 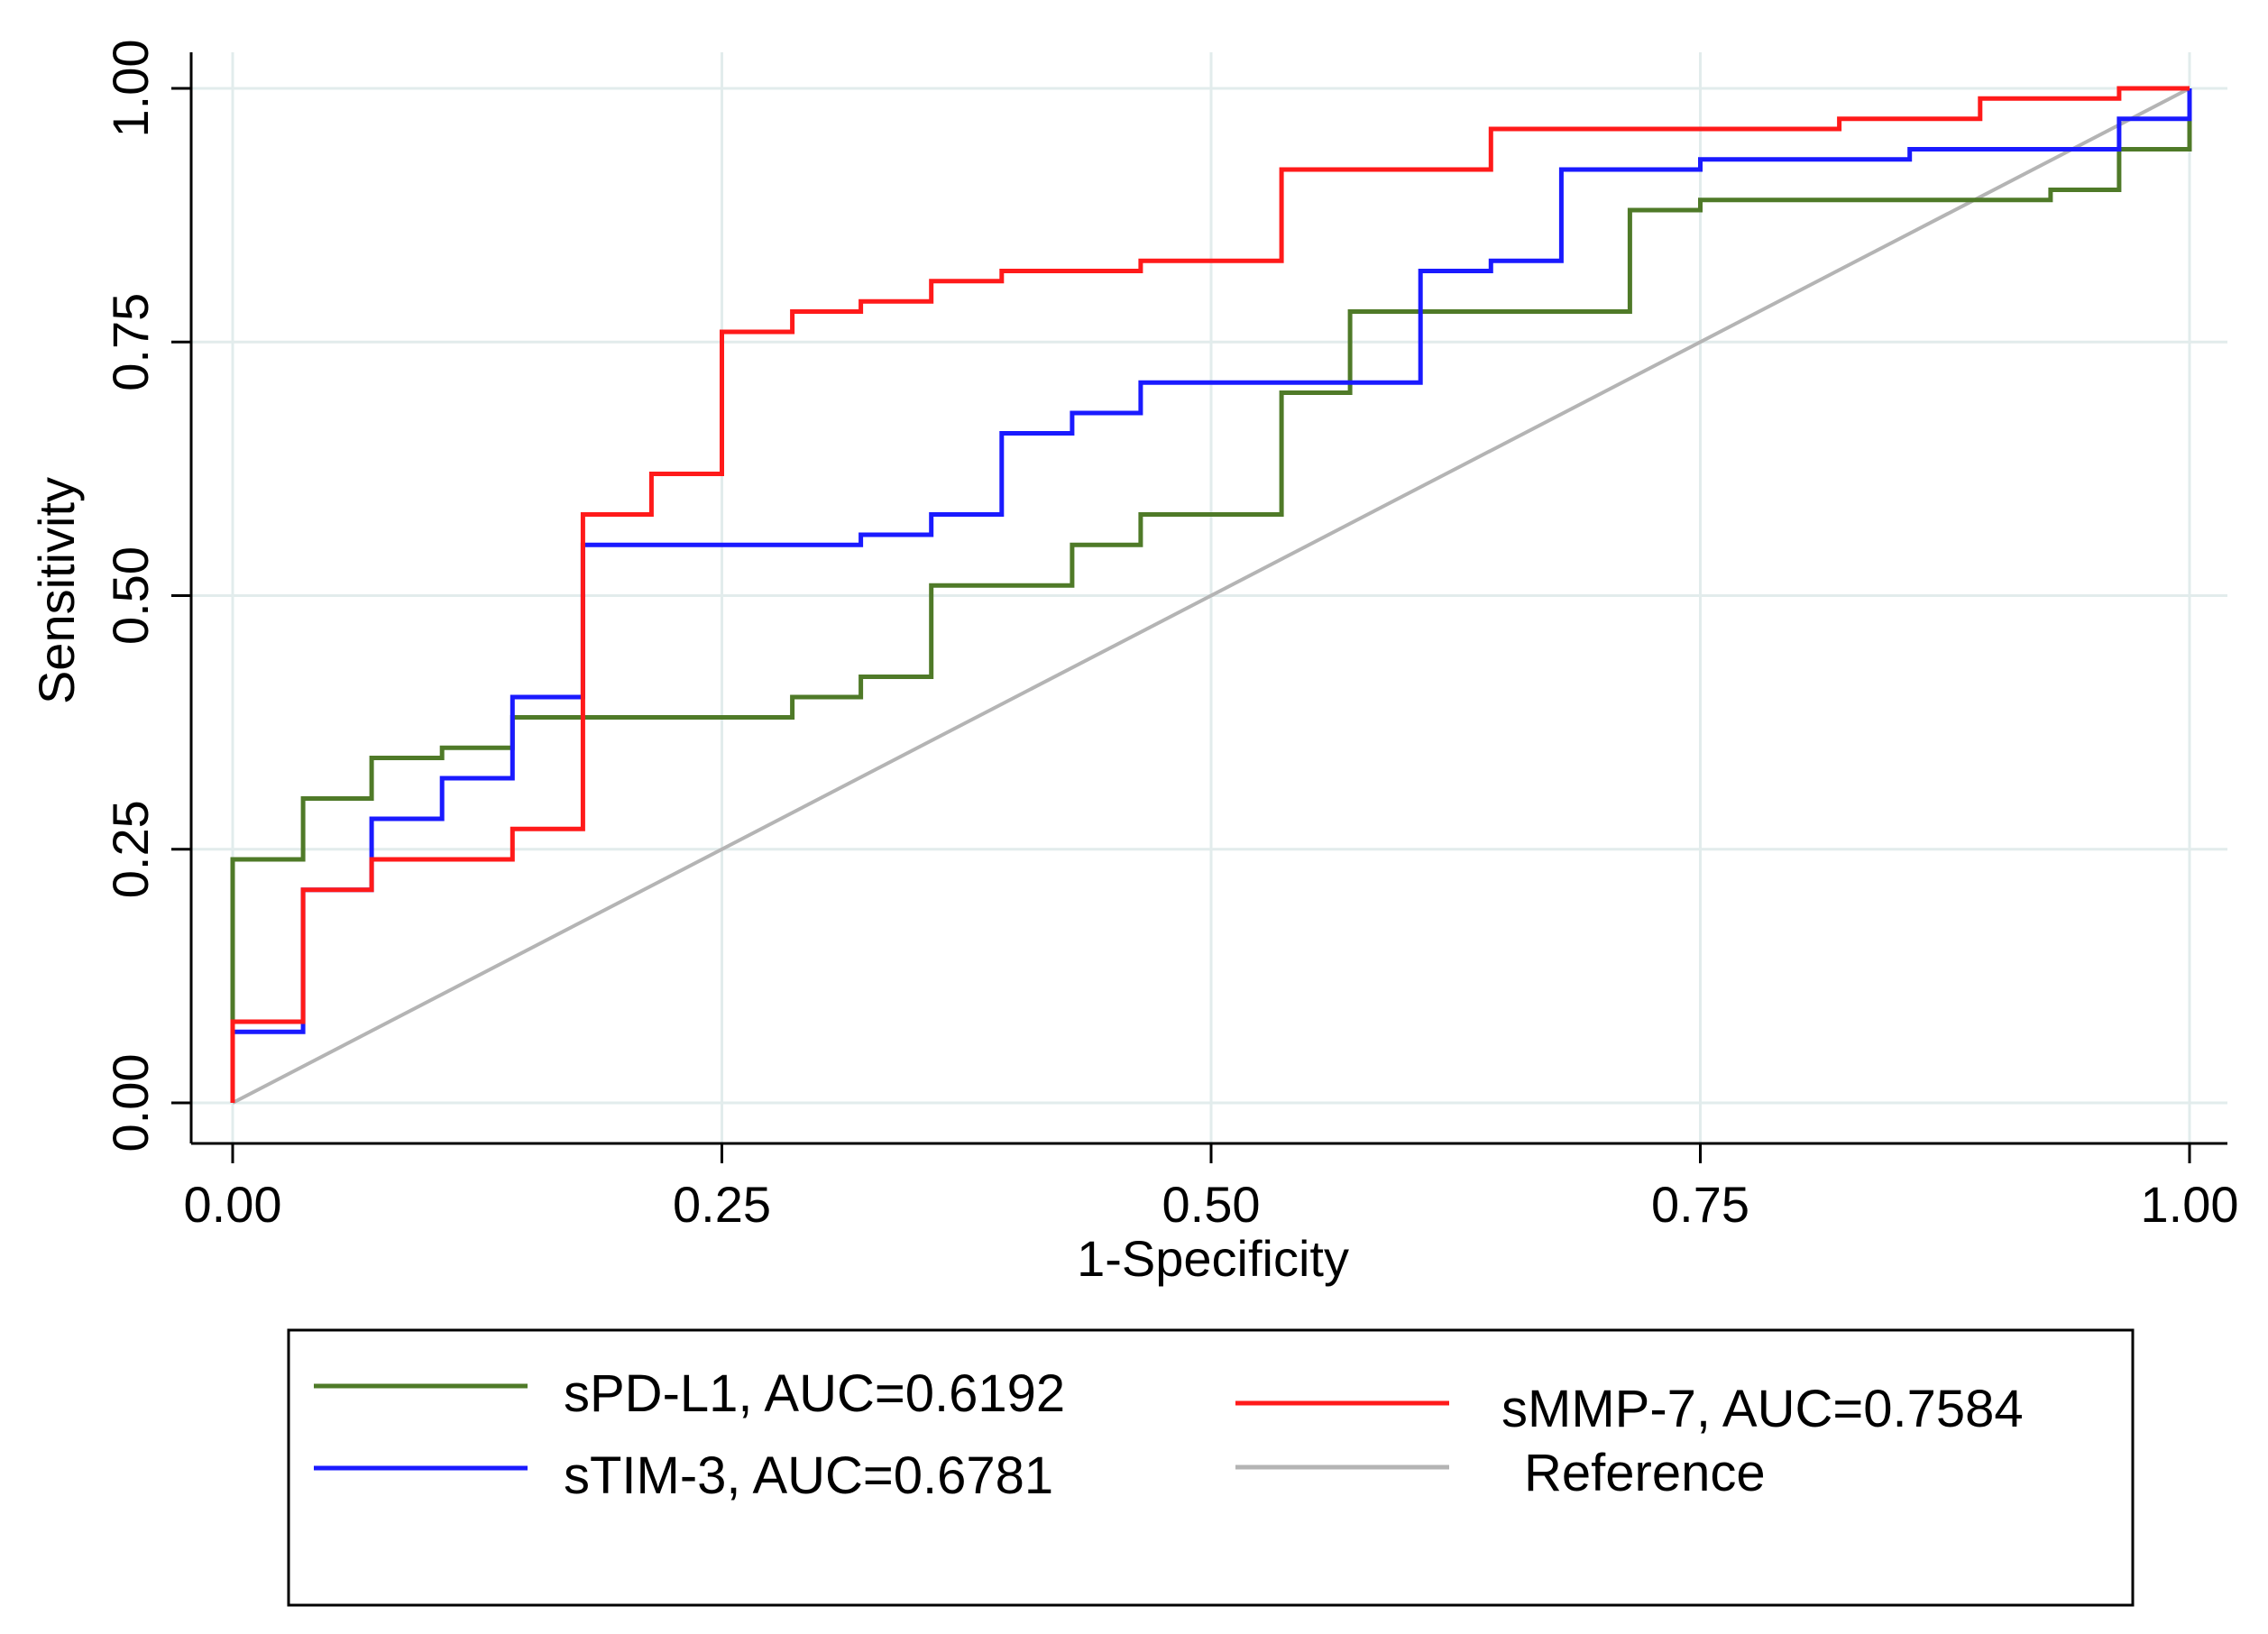 I want to click on x-axis-title: 1-Specificity, so click(x=1213, y=1259).